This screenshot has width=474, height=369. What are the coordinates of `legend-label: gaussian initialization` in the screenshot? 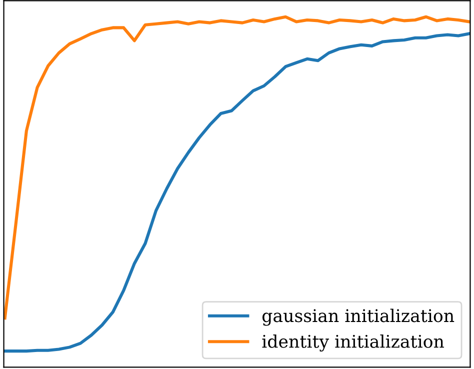 It's located at (358, 317).